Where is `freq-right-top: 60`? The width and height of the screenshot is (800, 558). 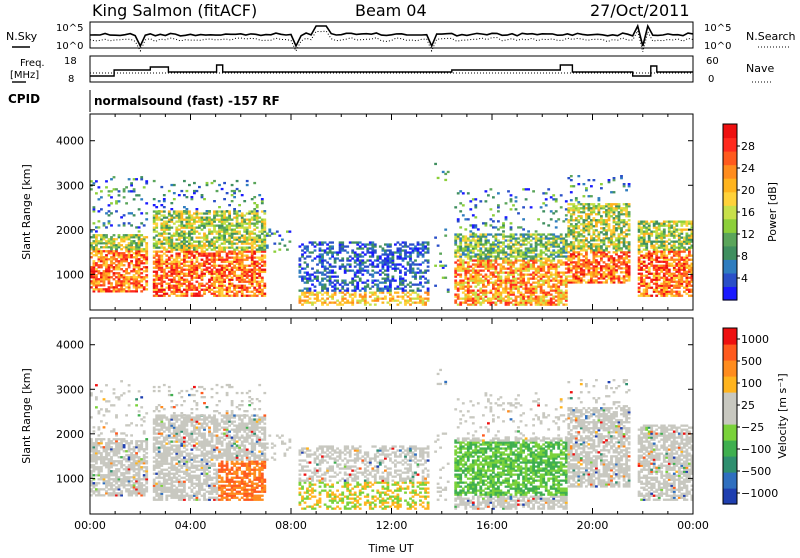
freq-right-top: 60 is located at coordinates (712, 61).